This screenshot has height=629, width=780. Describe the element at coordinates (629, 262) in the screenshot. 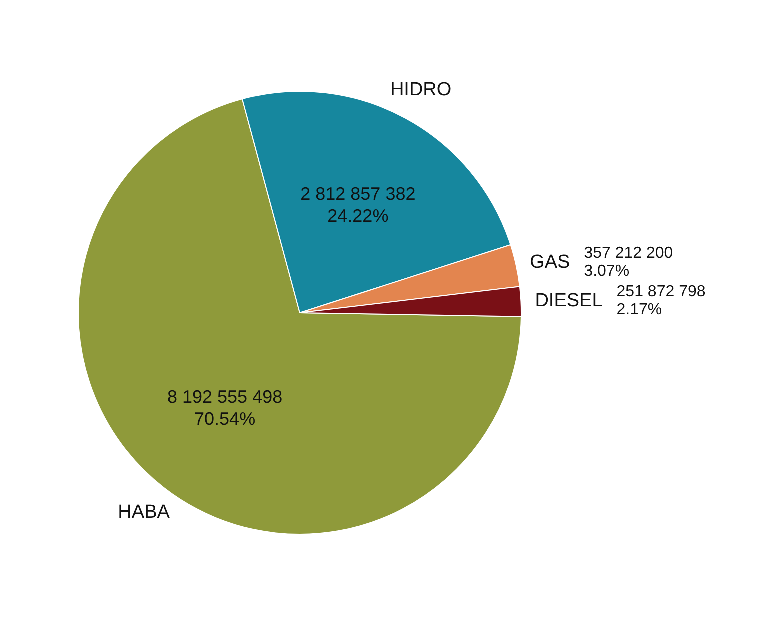

I see `data-label: 357 212 200 3.07%` at that location.